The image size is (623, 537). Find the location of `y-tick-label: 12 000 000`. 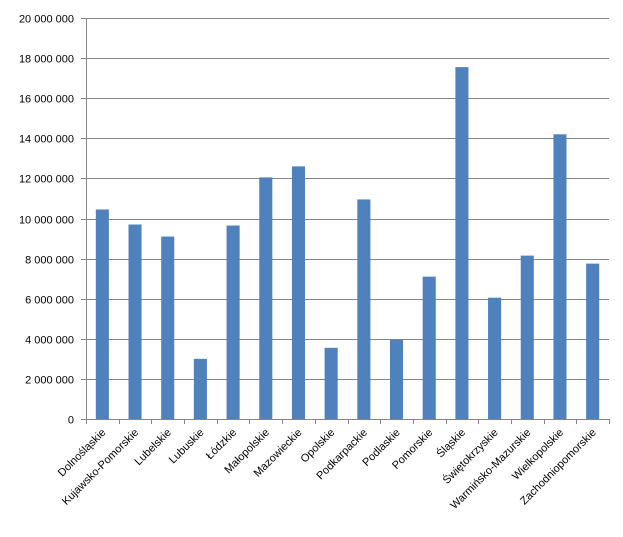

y-tick-label: 12 000 000 is located at coordinates (46, 180).